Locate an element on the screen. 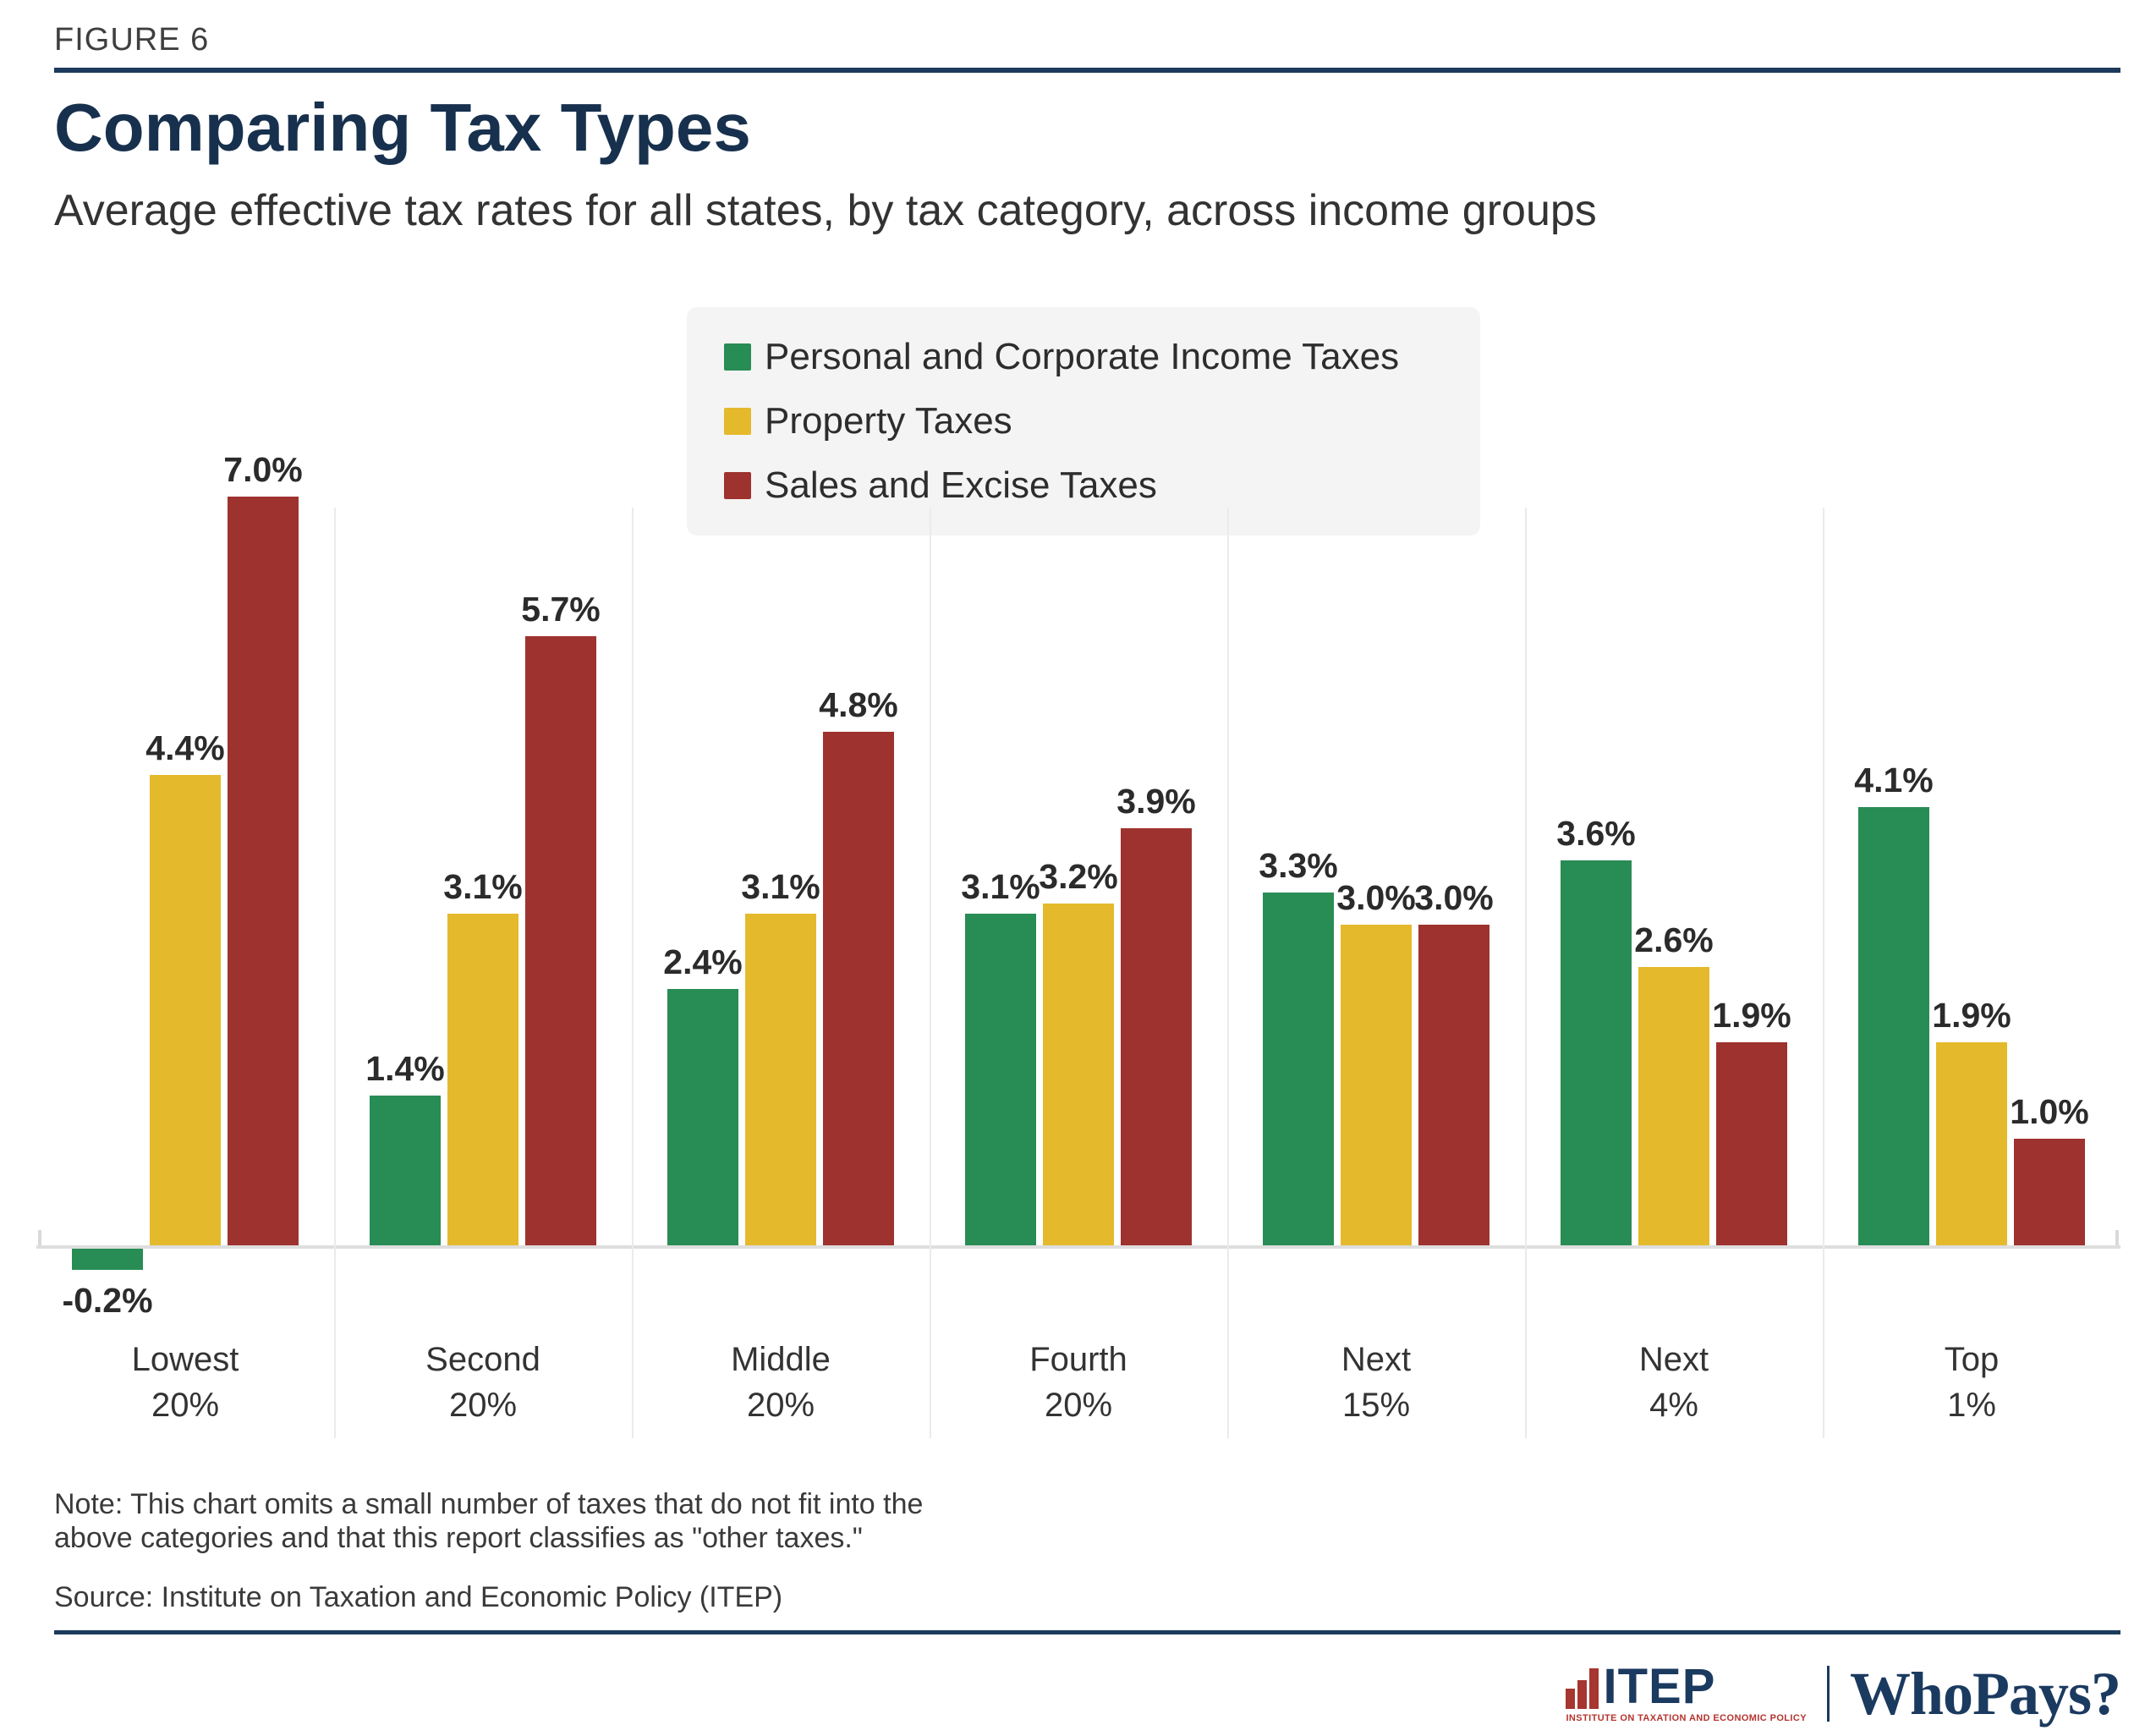  bar-value-label: 1.0% is located at coordinates (2049, 1111).